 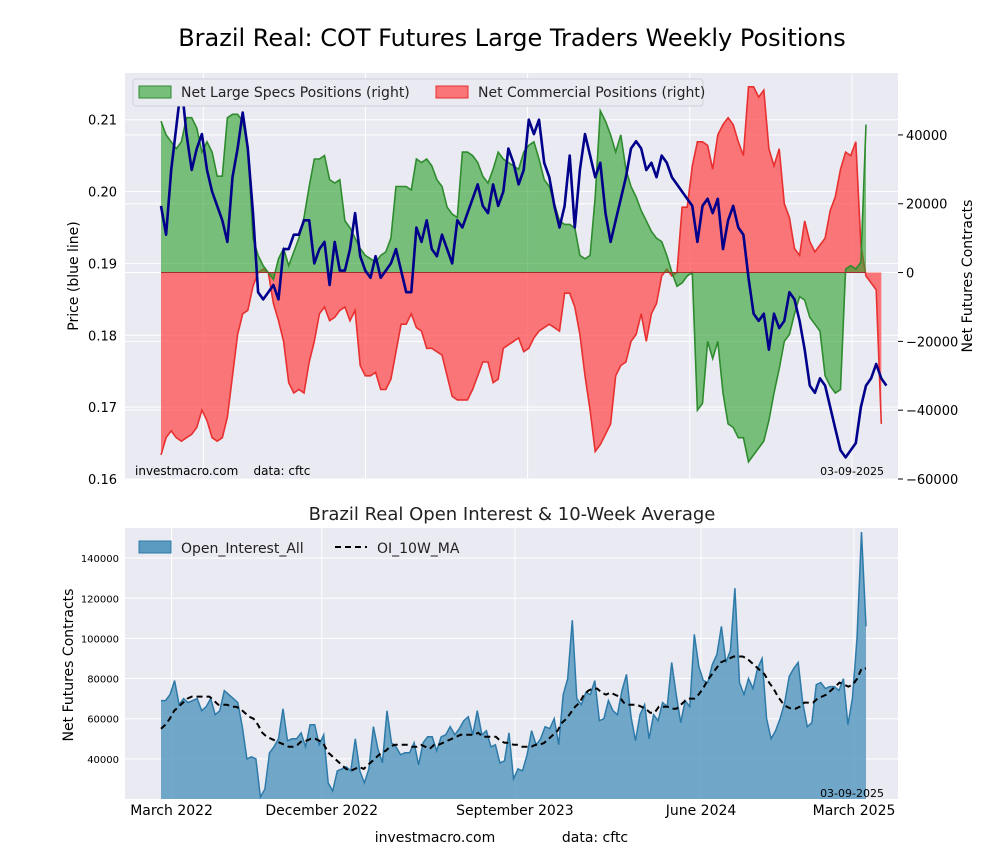 I want to click on legend-swatch-oi, so click(x=155, y=547).